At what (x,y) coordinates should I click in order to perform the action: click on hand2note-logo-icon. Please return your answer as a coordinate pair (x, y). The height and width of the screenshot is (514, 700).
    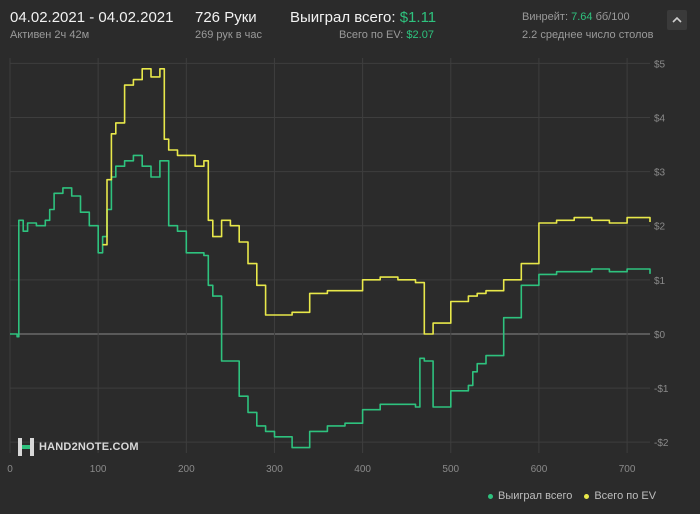
    Looking at the image, I should click on (26, 447).